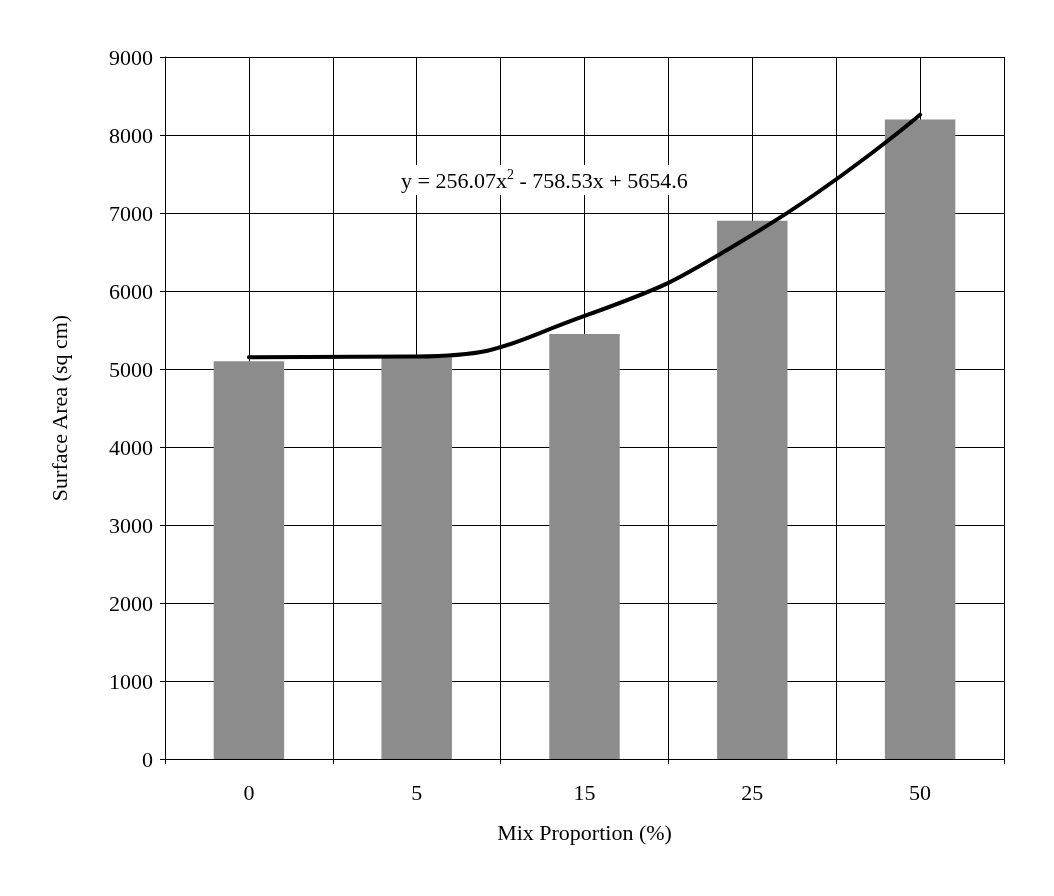  Describe the element at coordinates (584, 792) in the screenshot. I see `x-tick-label: 15` at that location.